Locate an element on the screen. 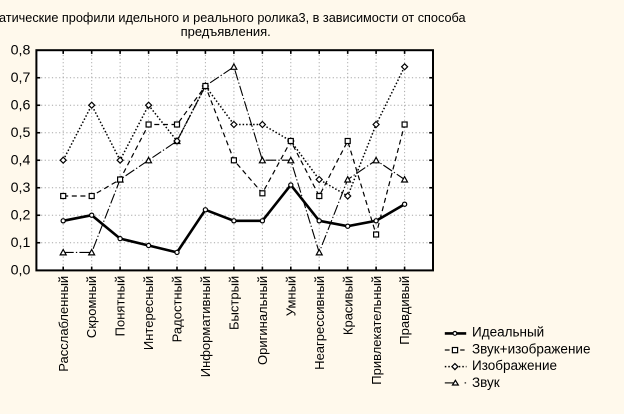  svg-text: 0,7 is located at coordinates (21, 78).